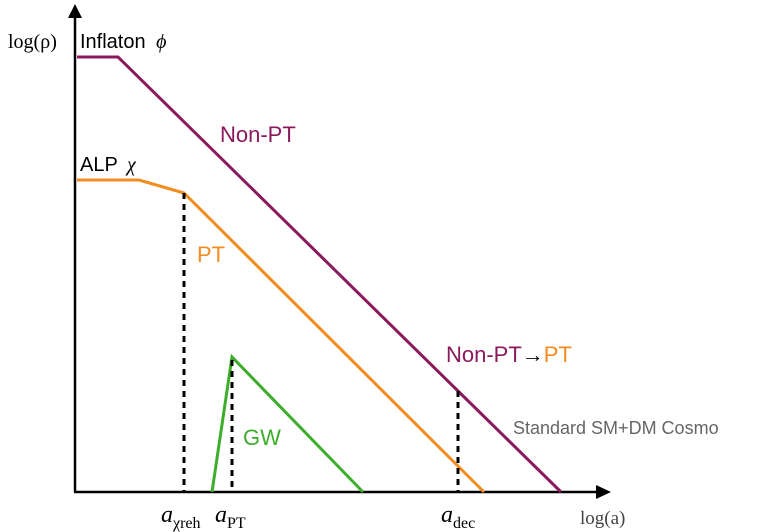 The width and height of the screenshot is (783, 532). What do you see at coordinates (167, 515) in the screenshot?
I see `a-chi-reh-base: a` at bounding box center [167, 515].